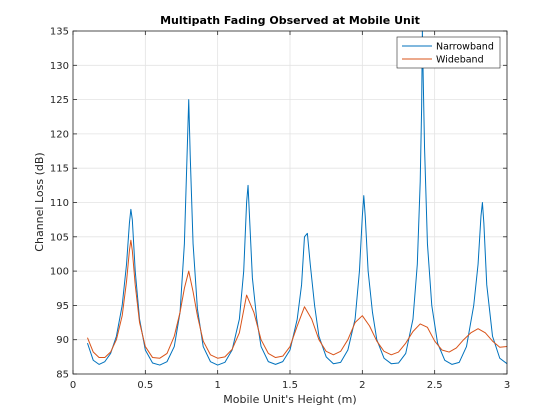 The image size is (560, 420). I want to click on x-tick-label: 0.5, so click(145, 385).